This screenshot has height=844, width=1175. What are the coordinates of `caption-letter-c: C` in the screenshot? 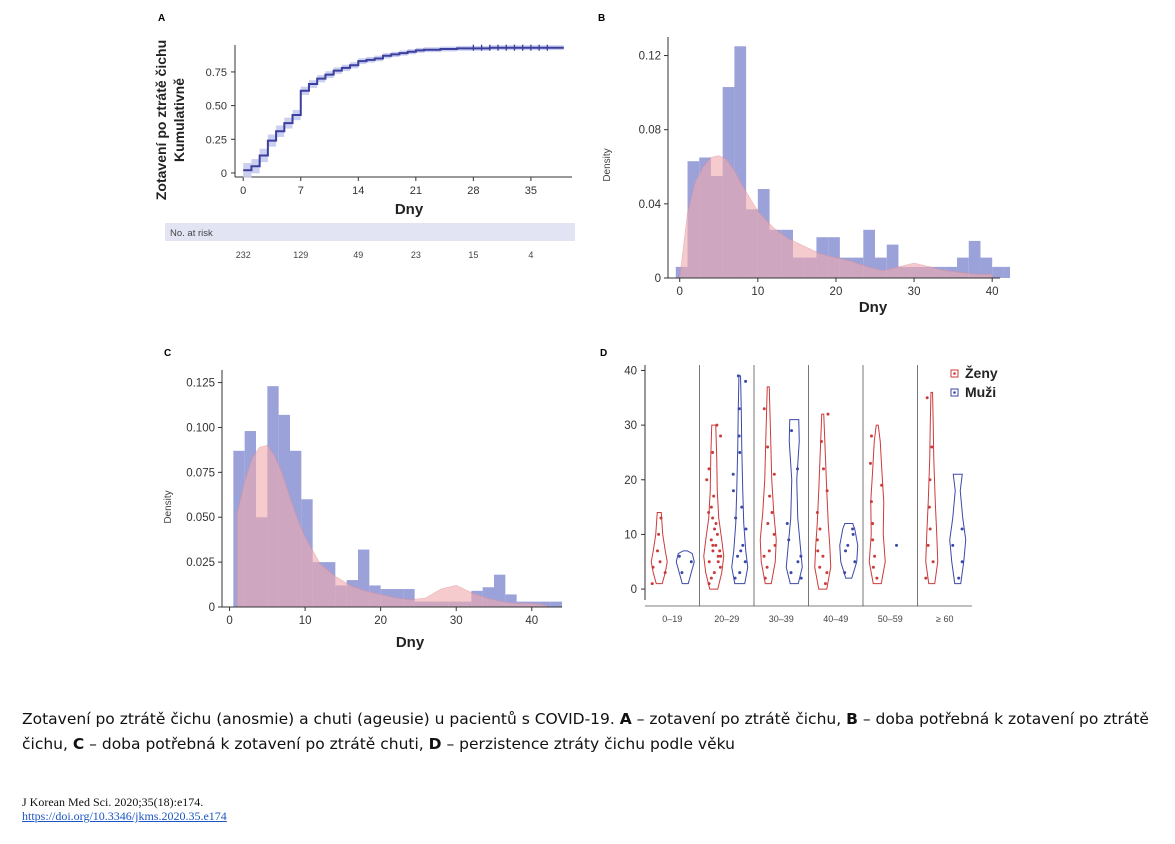 It's located at (78, 744).